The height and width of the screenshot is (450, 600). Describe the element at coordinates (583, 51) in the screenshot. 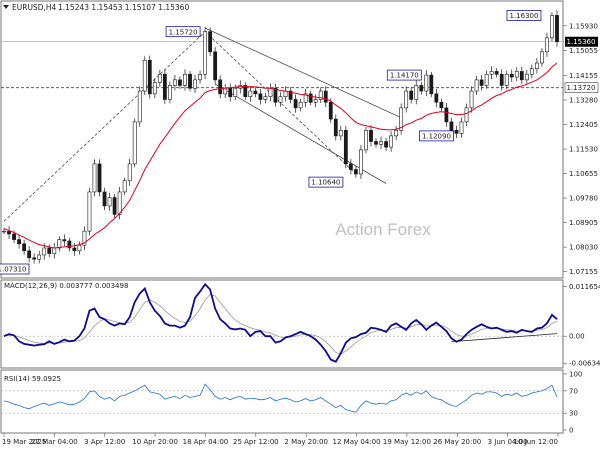

I see `price-tick-label: 1.15055` at that location.